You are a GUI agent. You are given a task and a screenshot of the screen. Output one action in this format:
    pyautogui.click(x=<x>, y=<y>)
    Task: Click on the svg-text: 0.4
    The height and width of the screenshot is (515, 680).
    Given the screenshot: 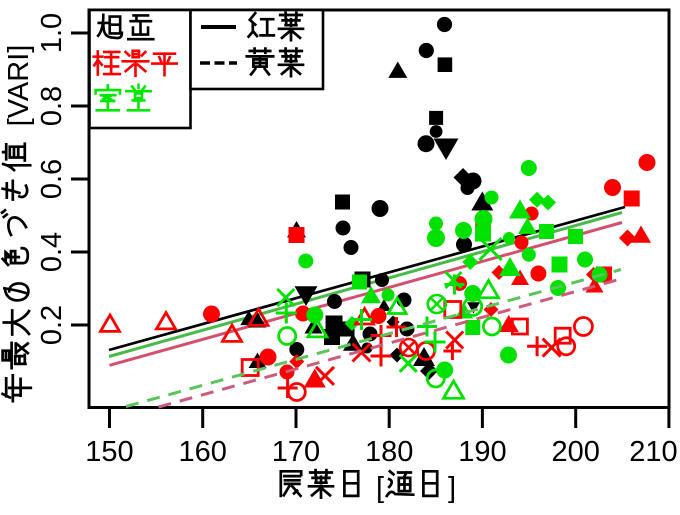 What is the action you would take?
    pyautogui.click(x=52, y=252)
    